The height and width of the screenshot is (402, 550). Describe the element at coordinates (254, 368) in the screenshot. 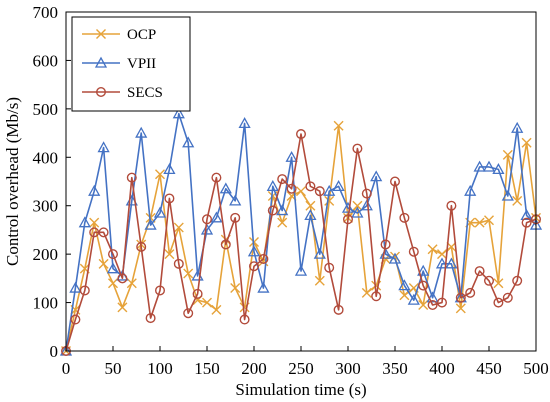

I see `x-tick-label: 200` at that location.